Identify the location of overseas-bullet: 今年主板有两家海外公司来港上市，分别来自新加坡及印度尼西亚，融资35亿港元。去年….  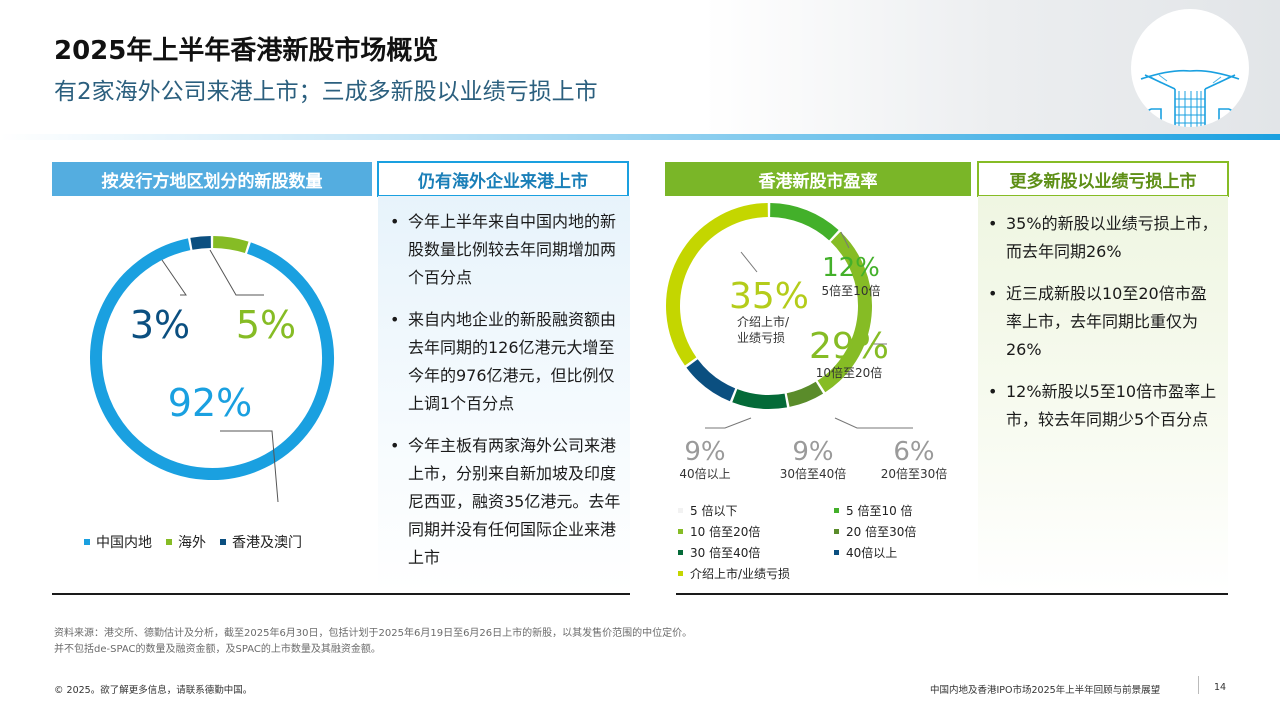
(506, 502).